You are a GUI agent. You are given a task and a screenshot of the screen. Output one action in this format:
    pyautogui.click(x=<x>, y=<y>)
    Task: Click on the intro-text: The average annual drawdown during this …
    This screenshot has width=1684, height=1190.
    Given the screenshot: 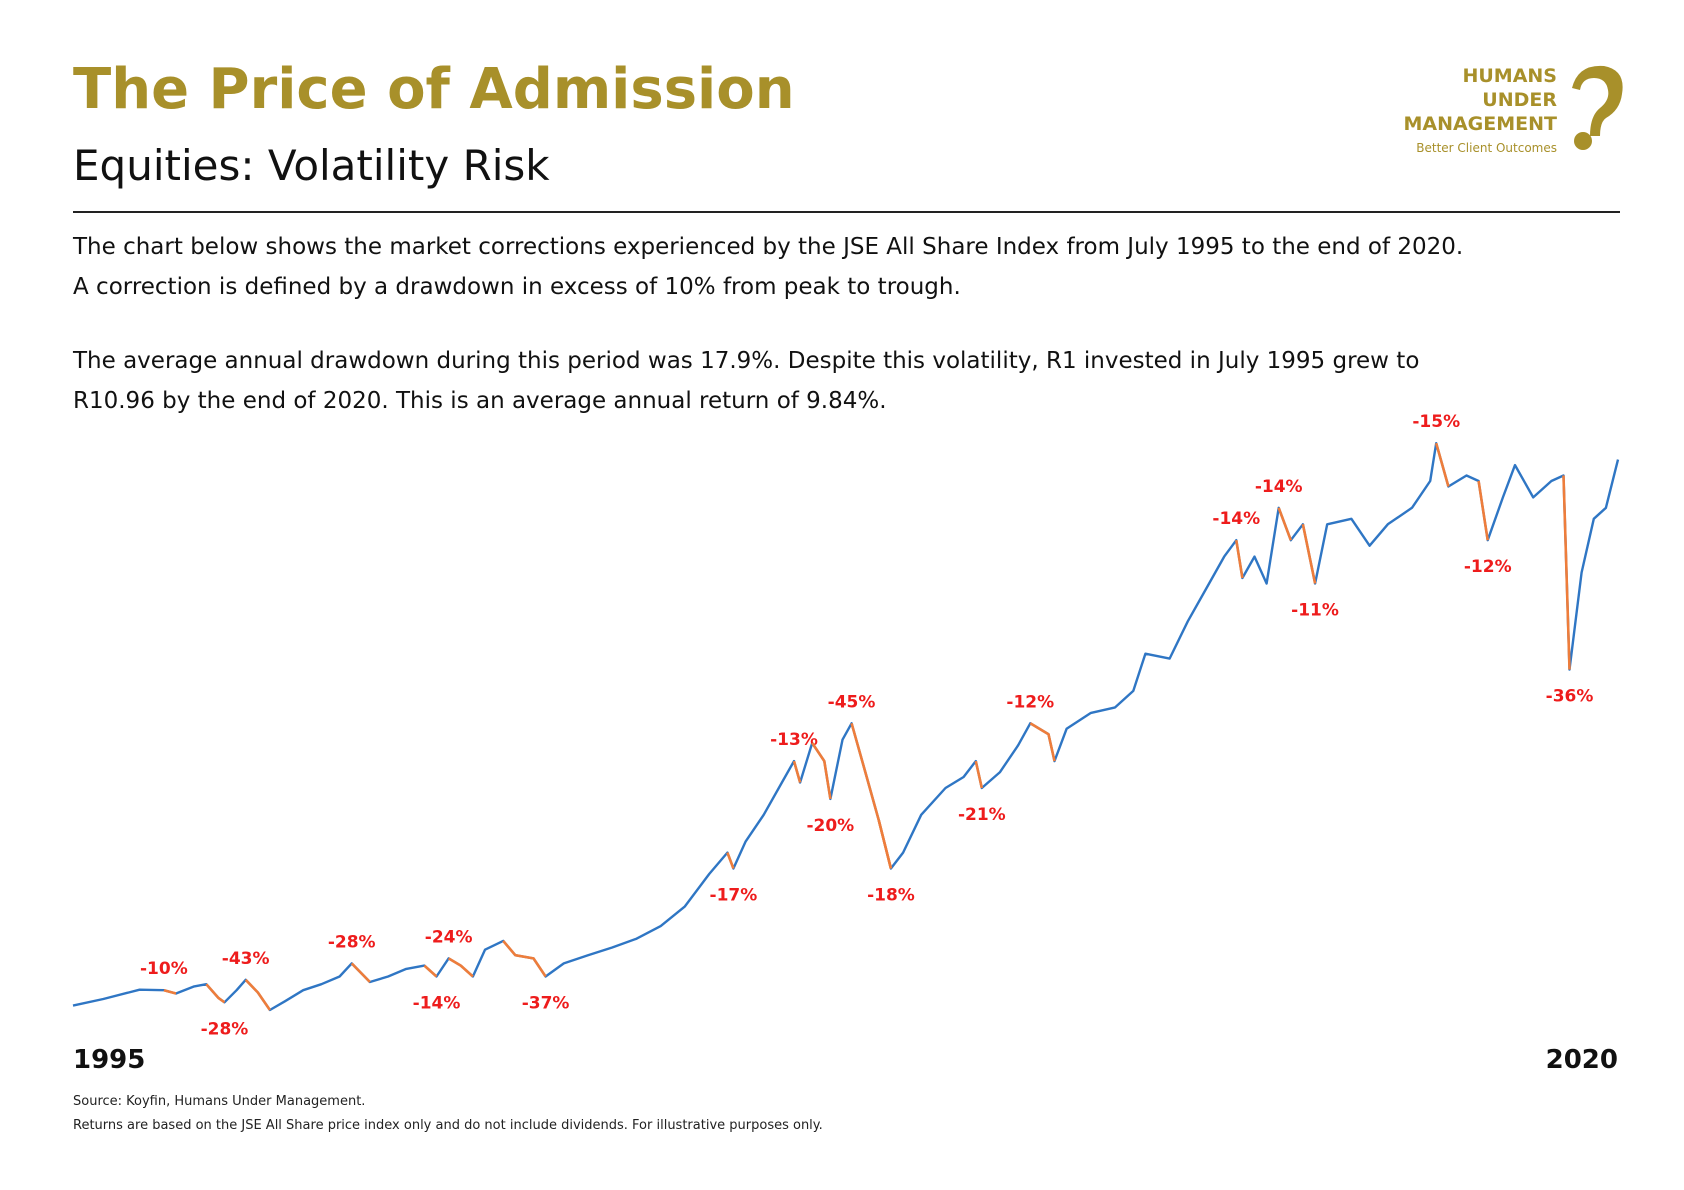 What is the action you would take?
    pyautogui.click(x=745, y=361)
    